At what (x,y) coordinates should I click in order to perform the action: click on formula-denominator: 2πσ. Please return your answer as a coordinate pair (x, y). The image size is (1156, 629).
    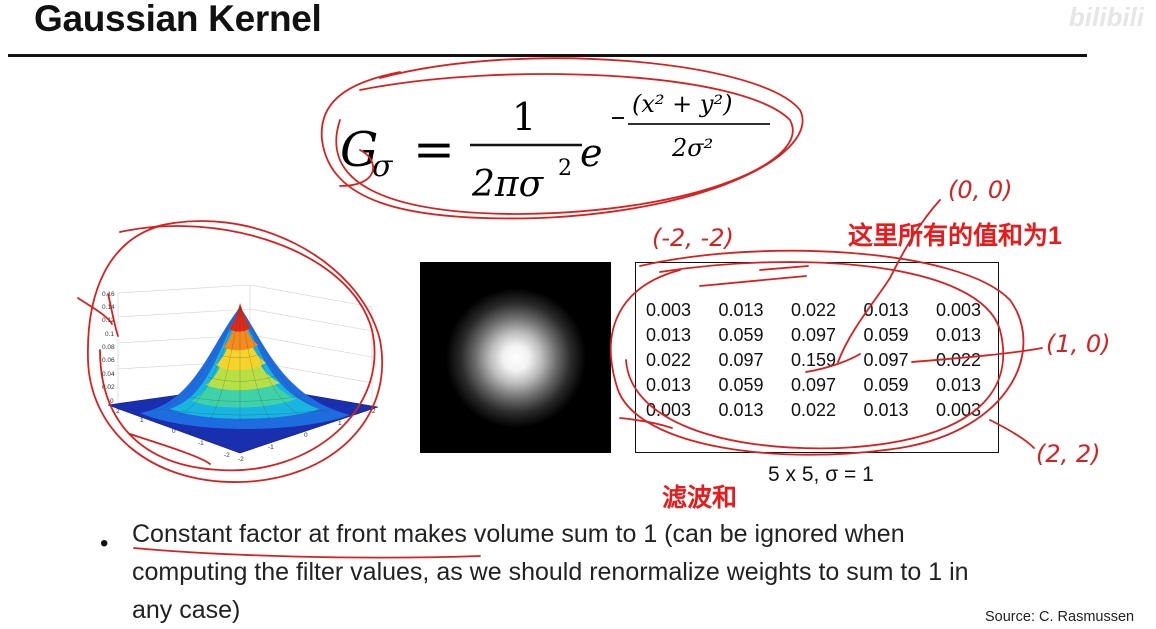
    Looking at the image, I should click on (508, 184).